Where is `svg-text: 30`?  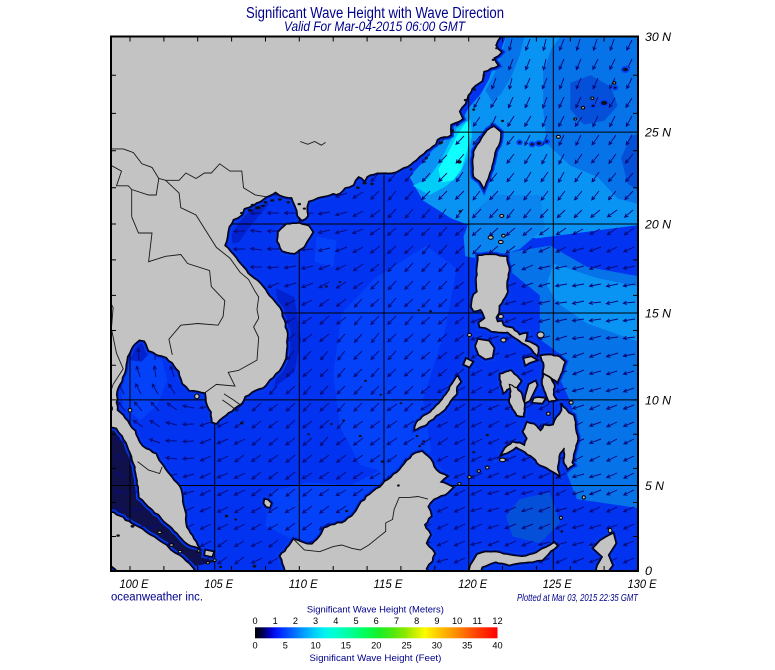 svg-text: 30 is located at coordinates (437, 646).